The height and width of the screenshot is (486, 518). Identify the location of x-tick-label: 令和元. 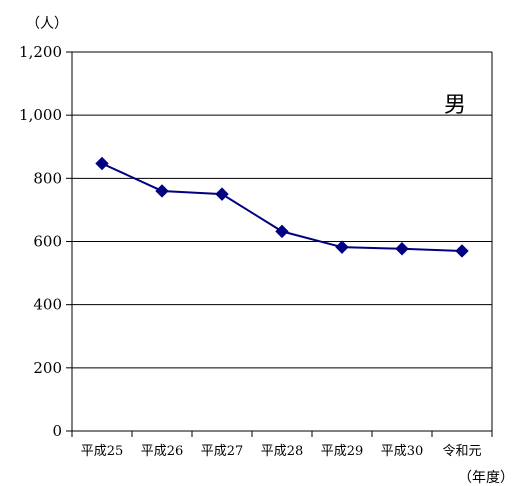
(461, 451).